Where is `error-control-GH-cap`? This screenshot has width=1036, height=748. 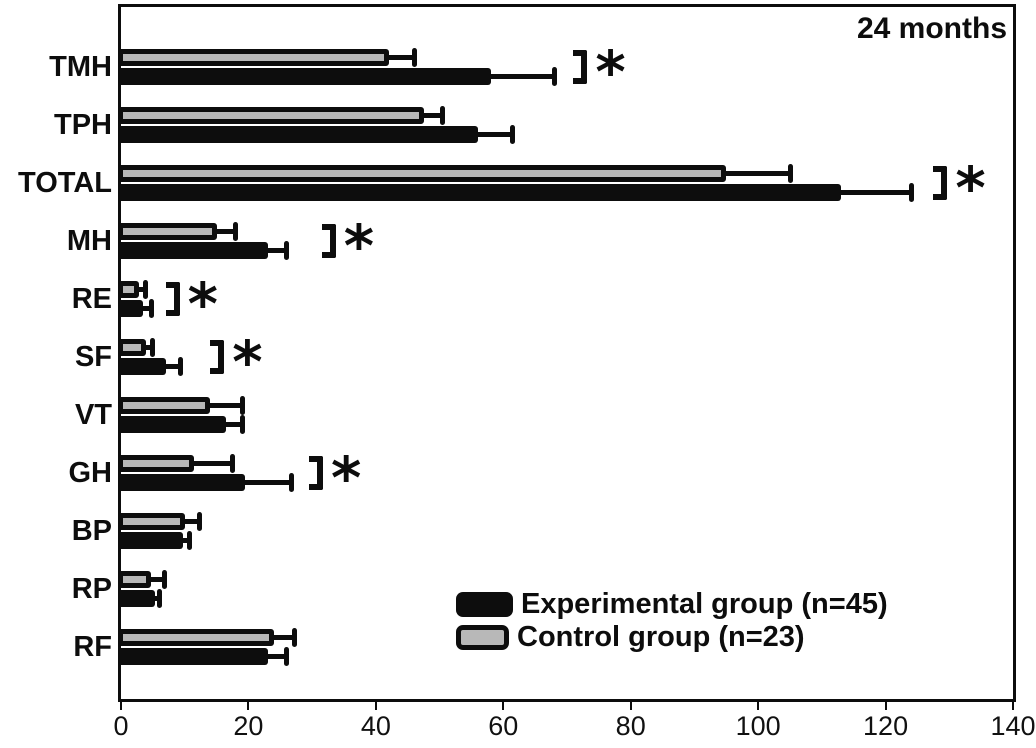
error-control-GH-cap is located at coordinates (232, 463).